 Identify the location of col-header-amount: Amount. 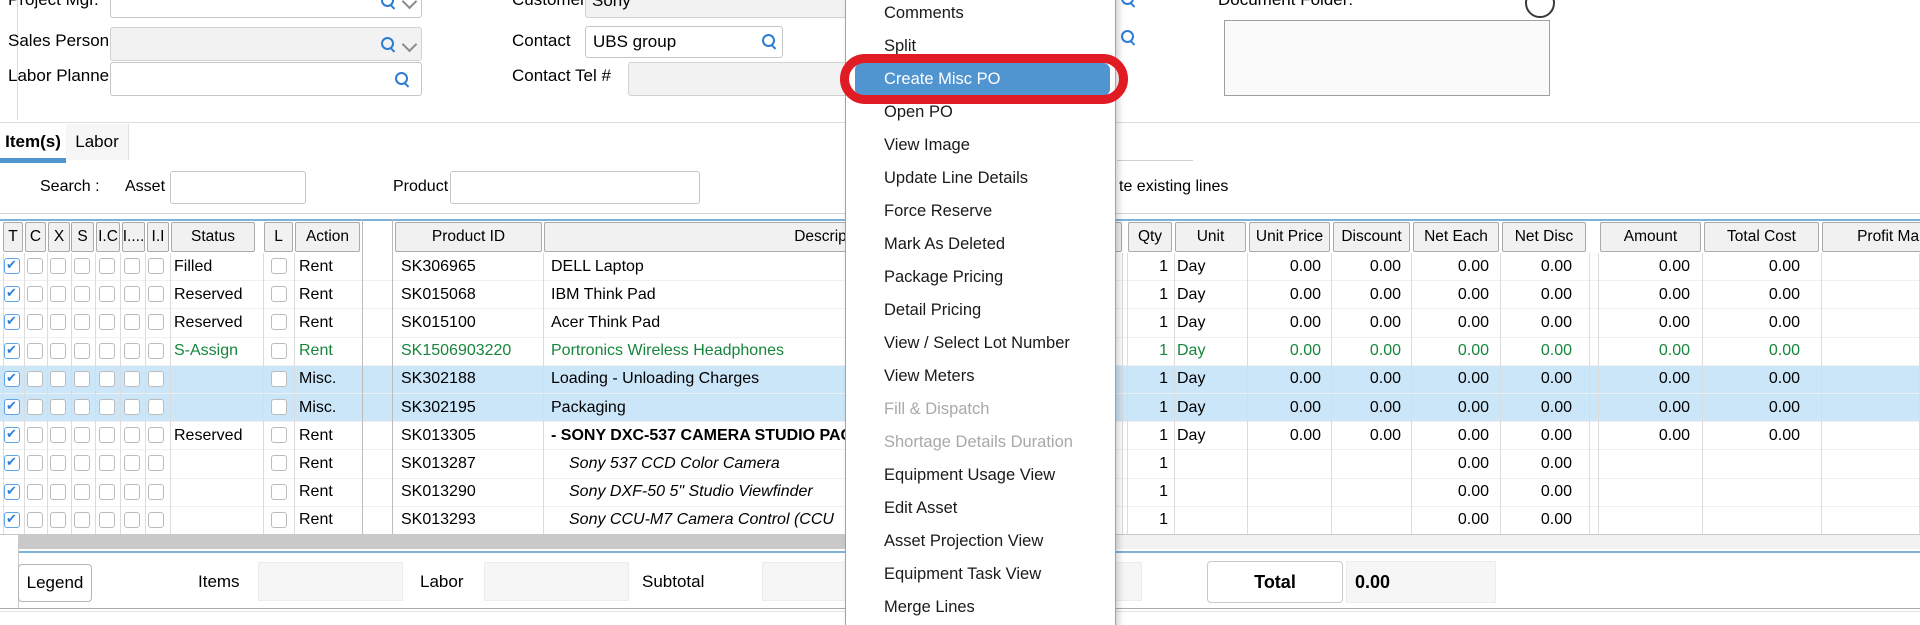
(1650, 237).